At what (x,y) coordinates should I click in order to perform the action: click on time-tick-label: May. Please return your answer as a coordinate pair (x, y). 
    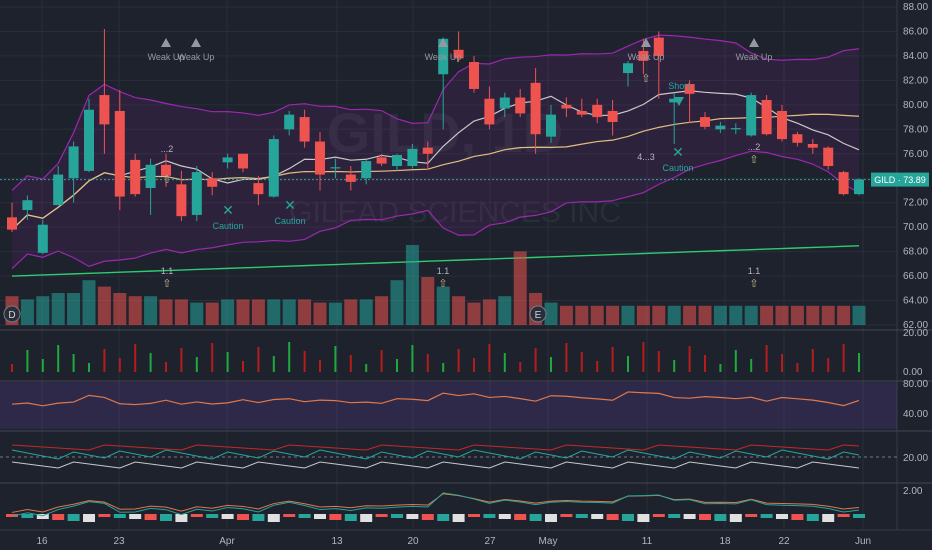
    Looking at the image, I should click on (548, 541).